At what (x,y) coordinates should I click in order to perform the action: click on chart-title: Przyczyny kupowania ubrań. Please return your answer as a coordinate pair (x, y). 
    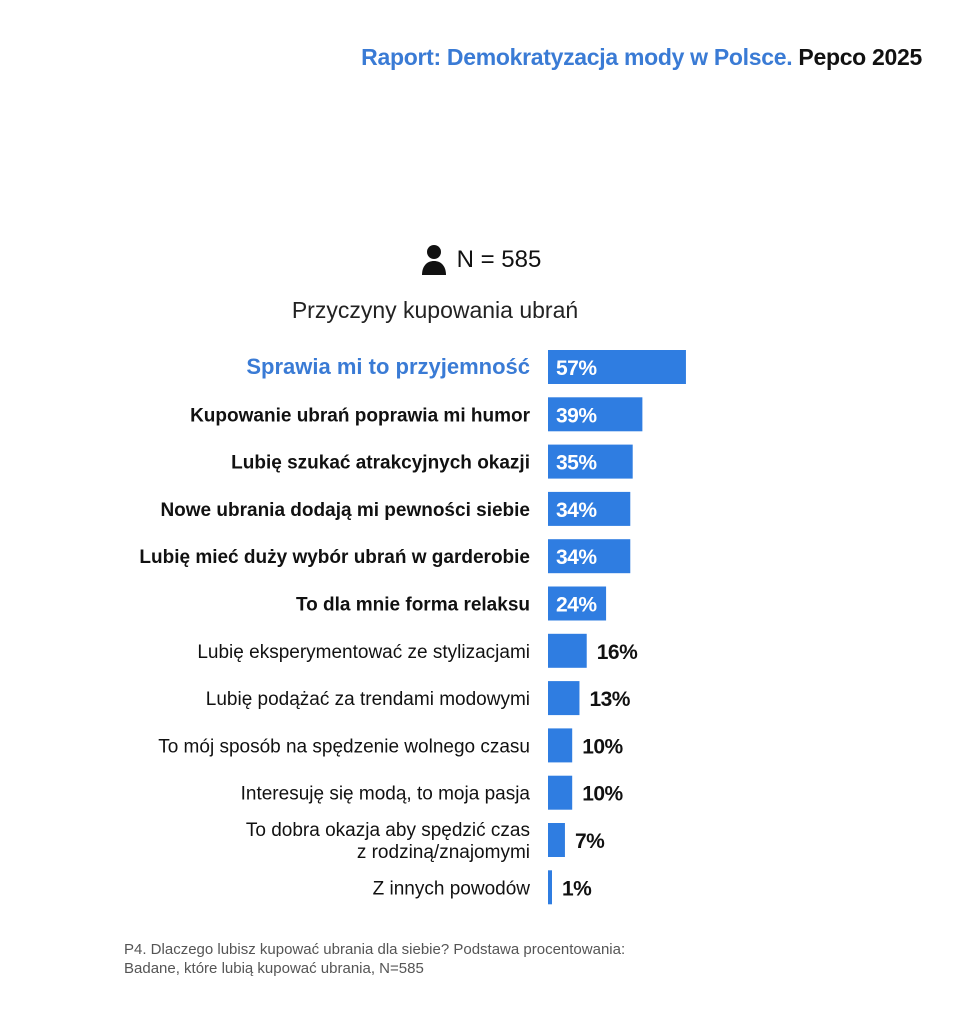
    Looking at the image, I should click on (435, 310).